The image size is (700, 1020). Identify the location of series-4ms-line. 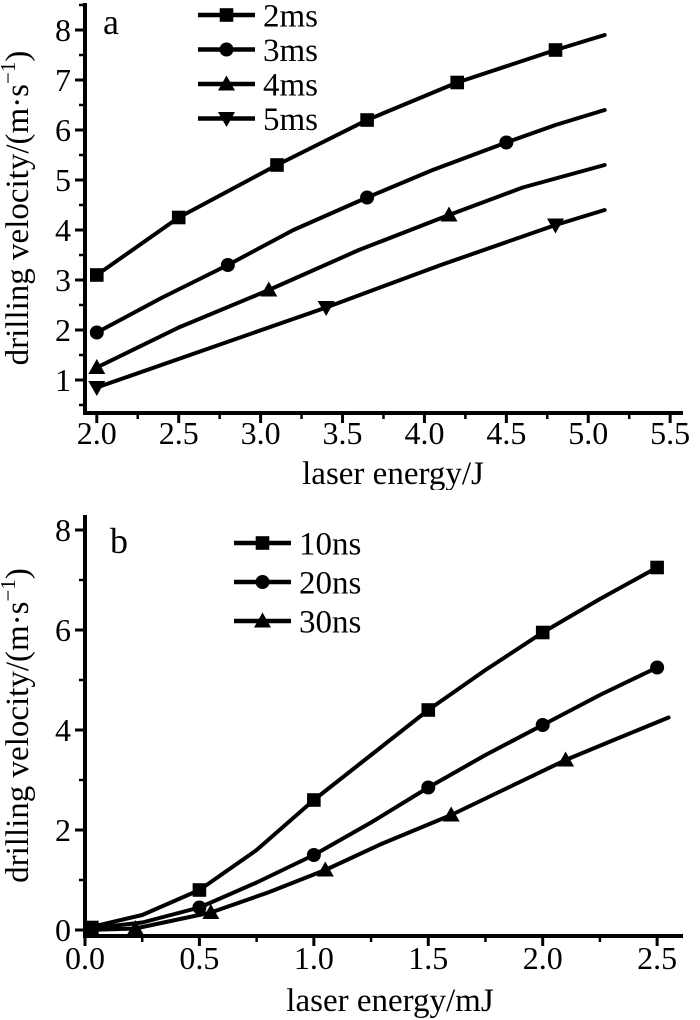
(350, 266).